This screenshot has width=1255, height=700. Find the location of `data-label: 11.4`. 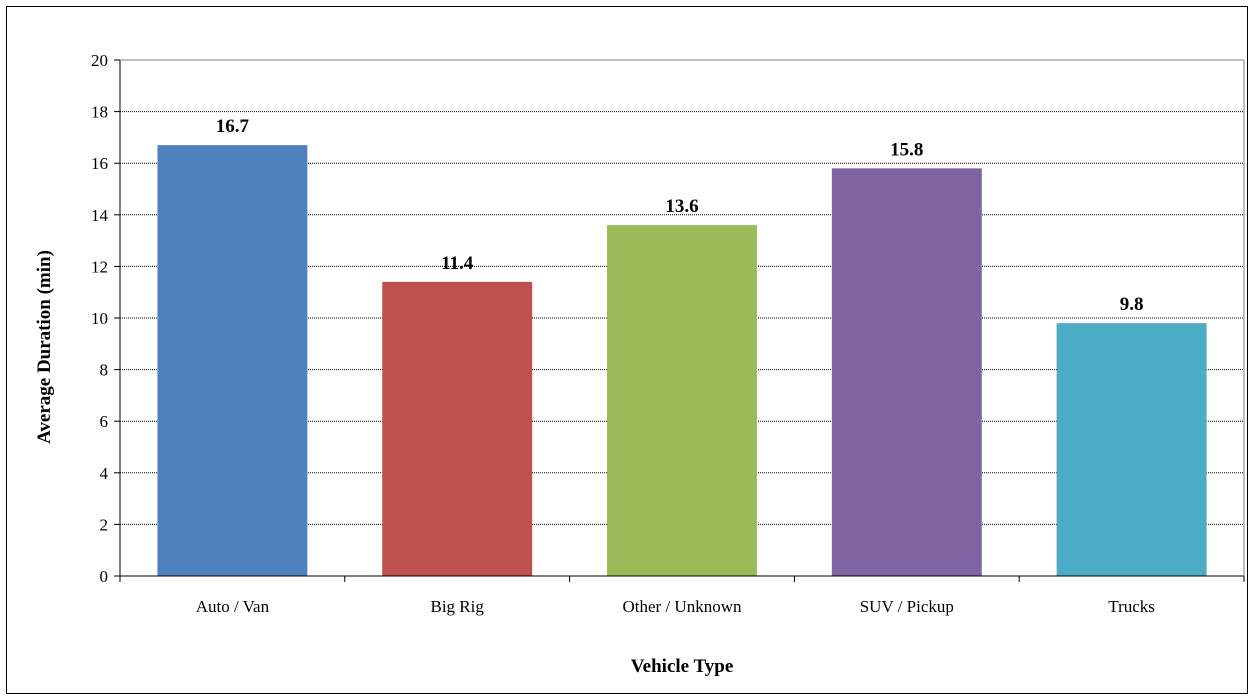

data-label: 11.4 is located at coordinates (457, 263).